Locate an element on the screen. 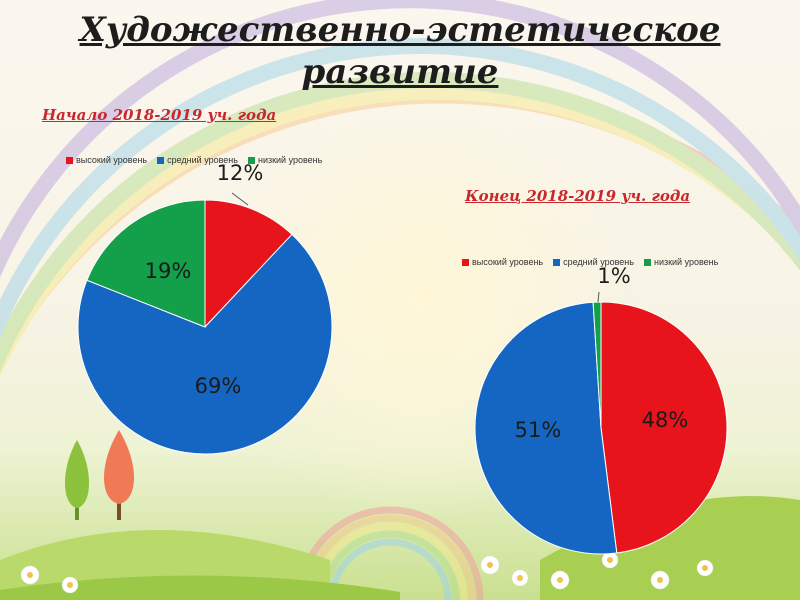 This screenshot has width=800, height=600. page-title-line-1: Художественно-эстетическое is located at coordinates (400, 30).